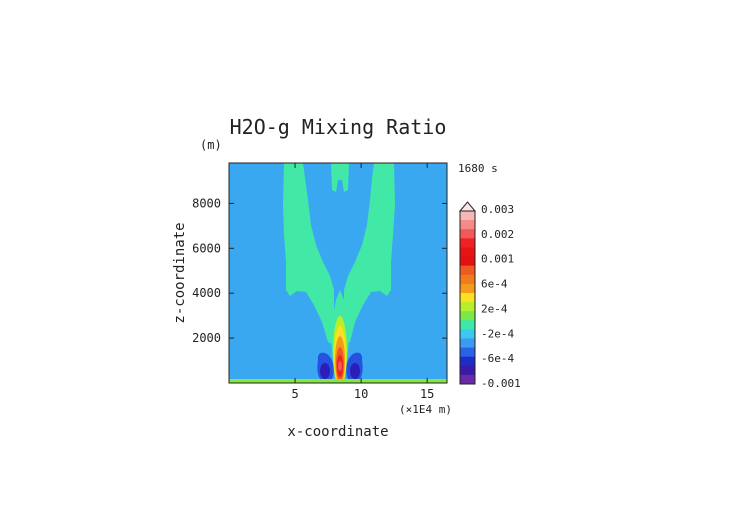 The height and width of the screenshot is (532, 752). What do you see at coordinates (494, 308) in the screenshot?
I see `colorbar-label: 2e-4` at bounding box center [494, 308].